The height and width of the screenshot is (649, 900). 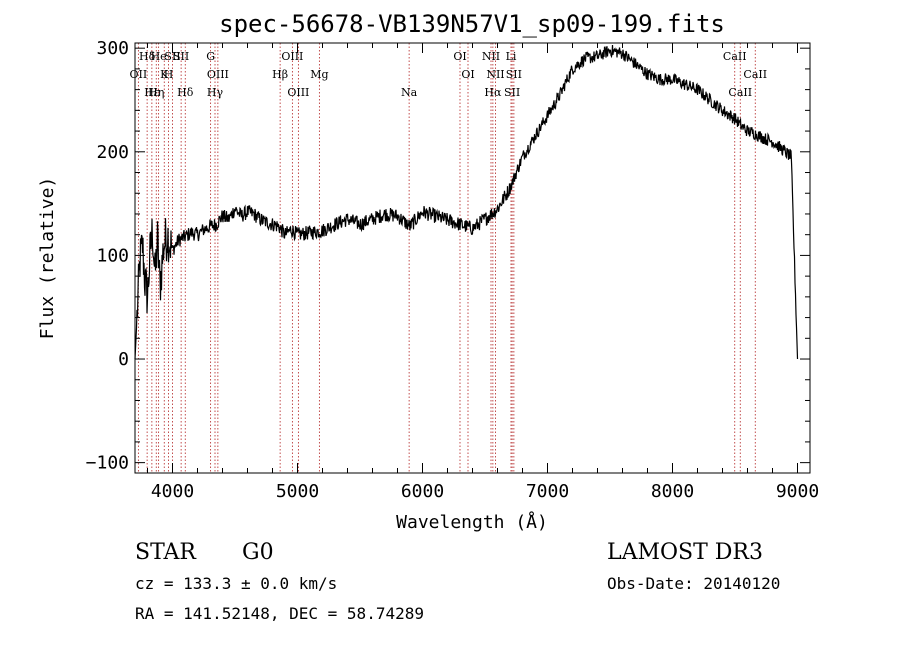 I want to click on y-tick-label: 200, so click(x=112, y=152).